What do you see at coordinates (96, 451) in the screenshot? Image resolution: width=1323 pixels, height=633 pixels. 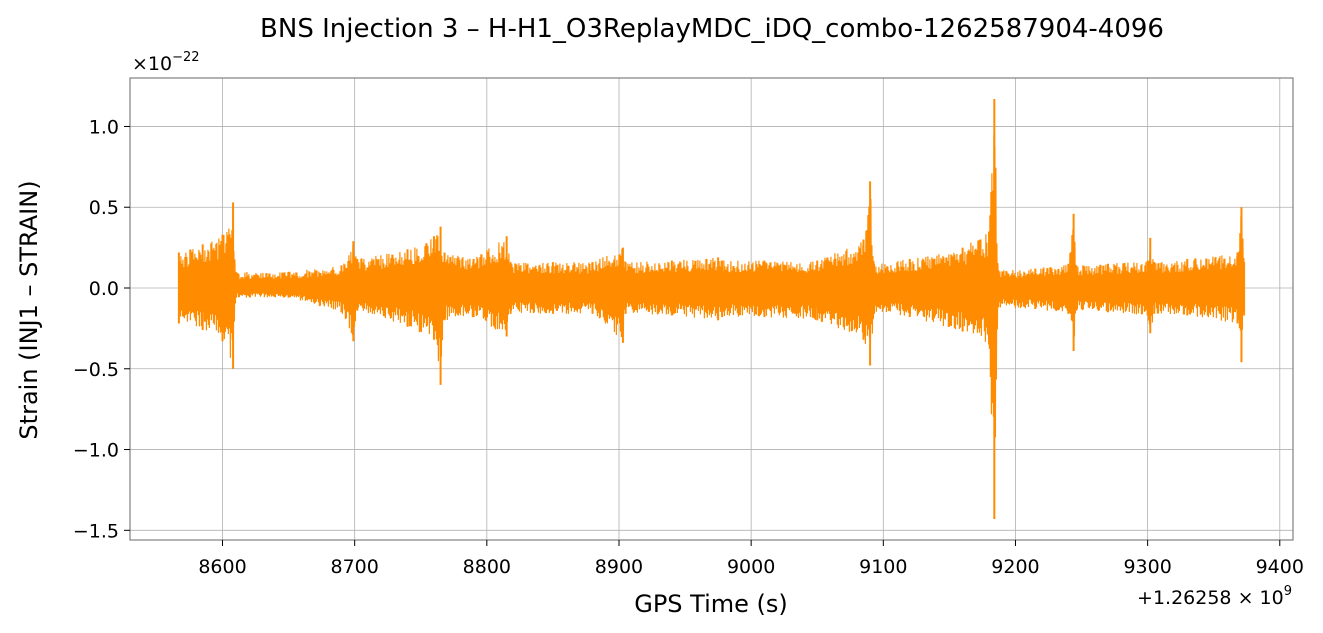 I see `y-tick-label: −1.0` at bounding box center [96, 451].